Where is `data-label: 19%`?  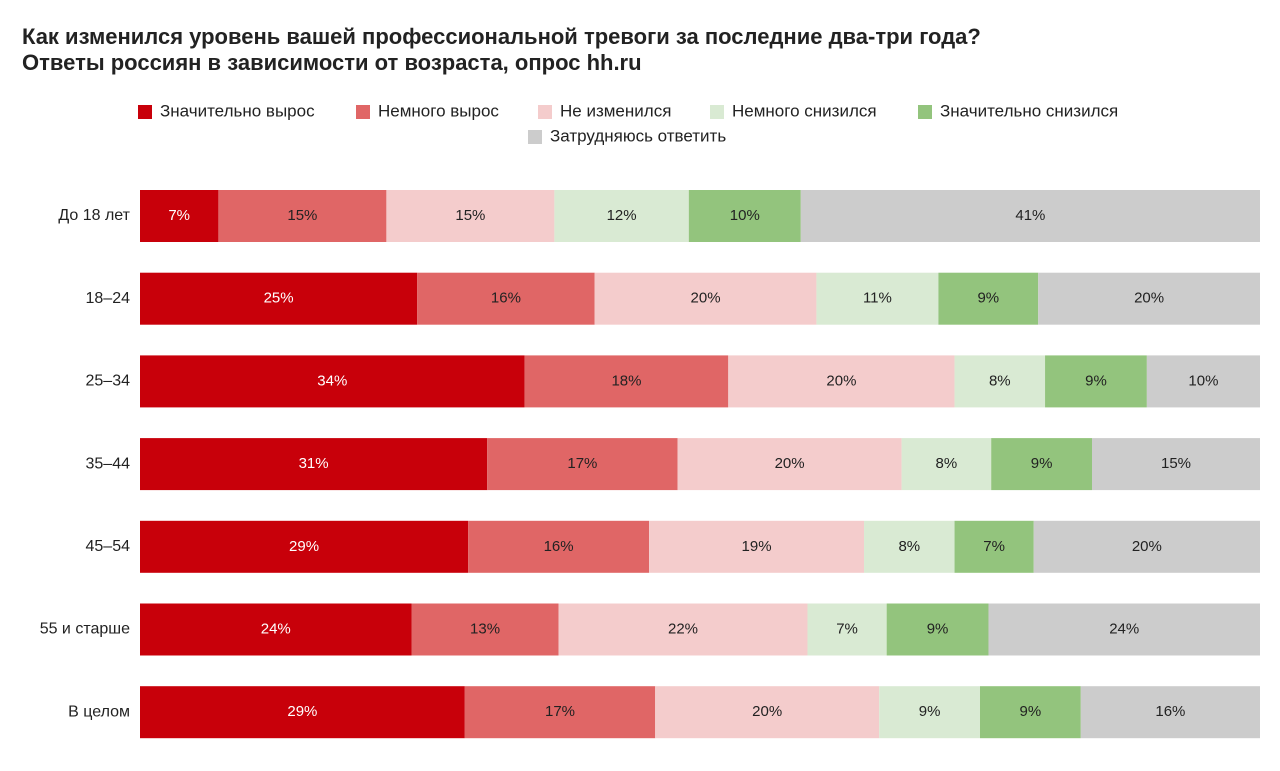
data-label: 19% is located at coordinates (757, 546).